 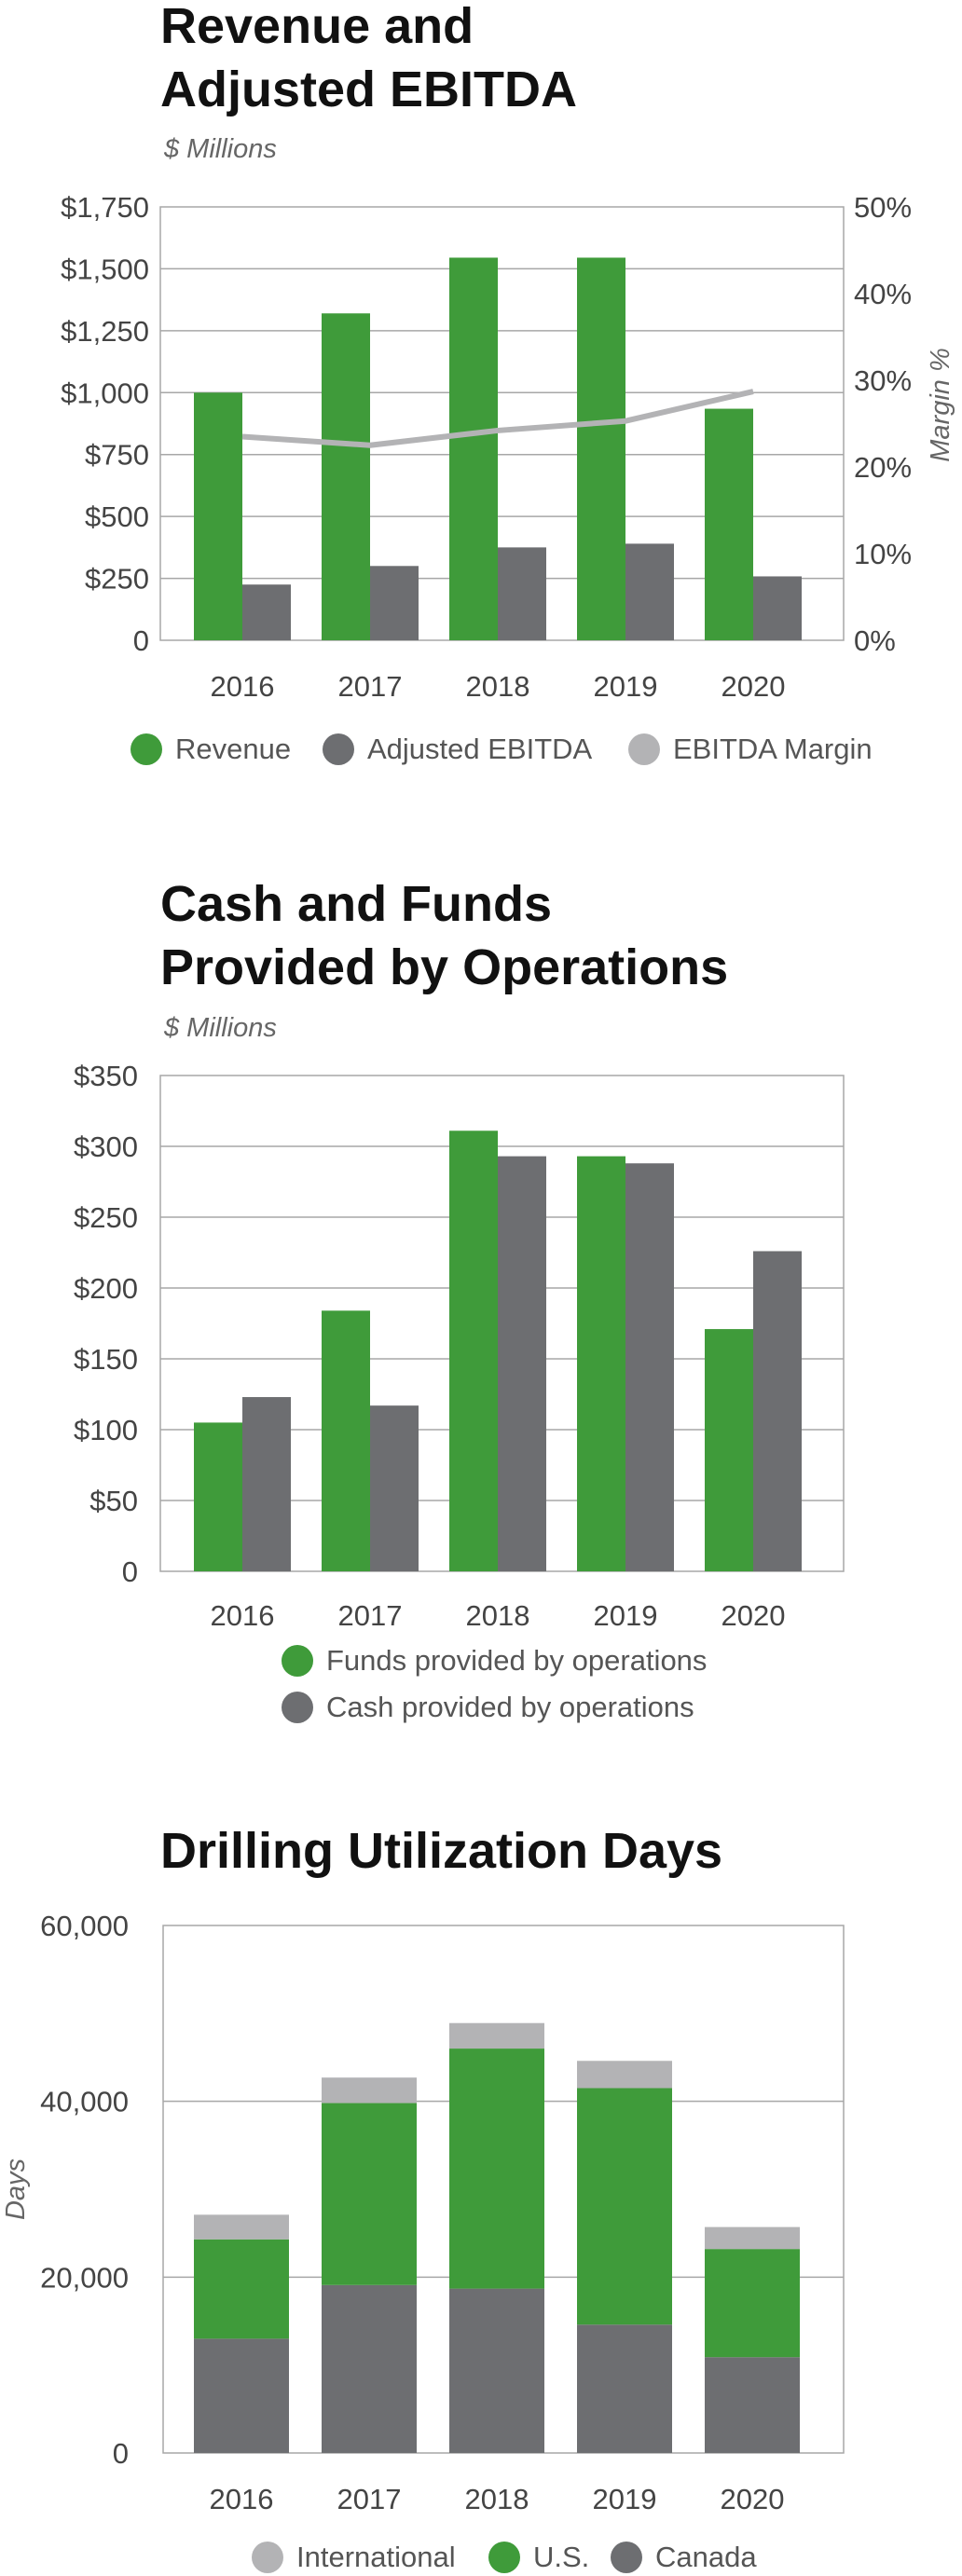 I want to click on y-tick-label: $200, so click(x=106, y=1288).